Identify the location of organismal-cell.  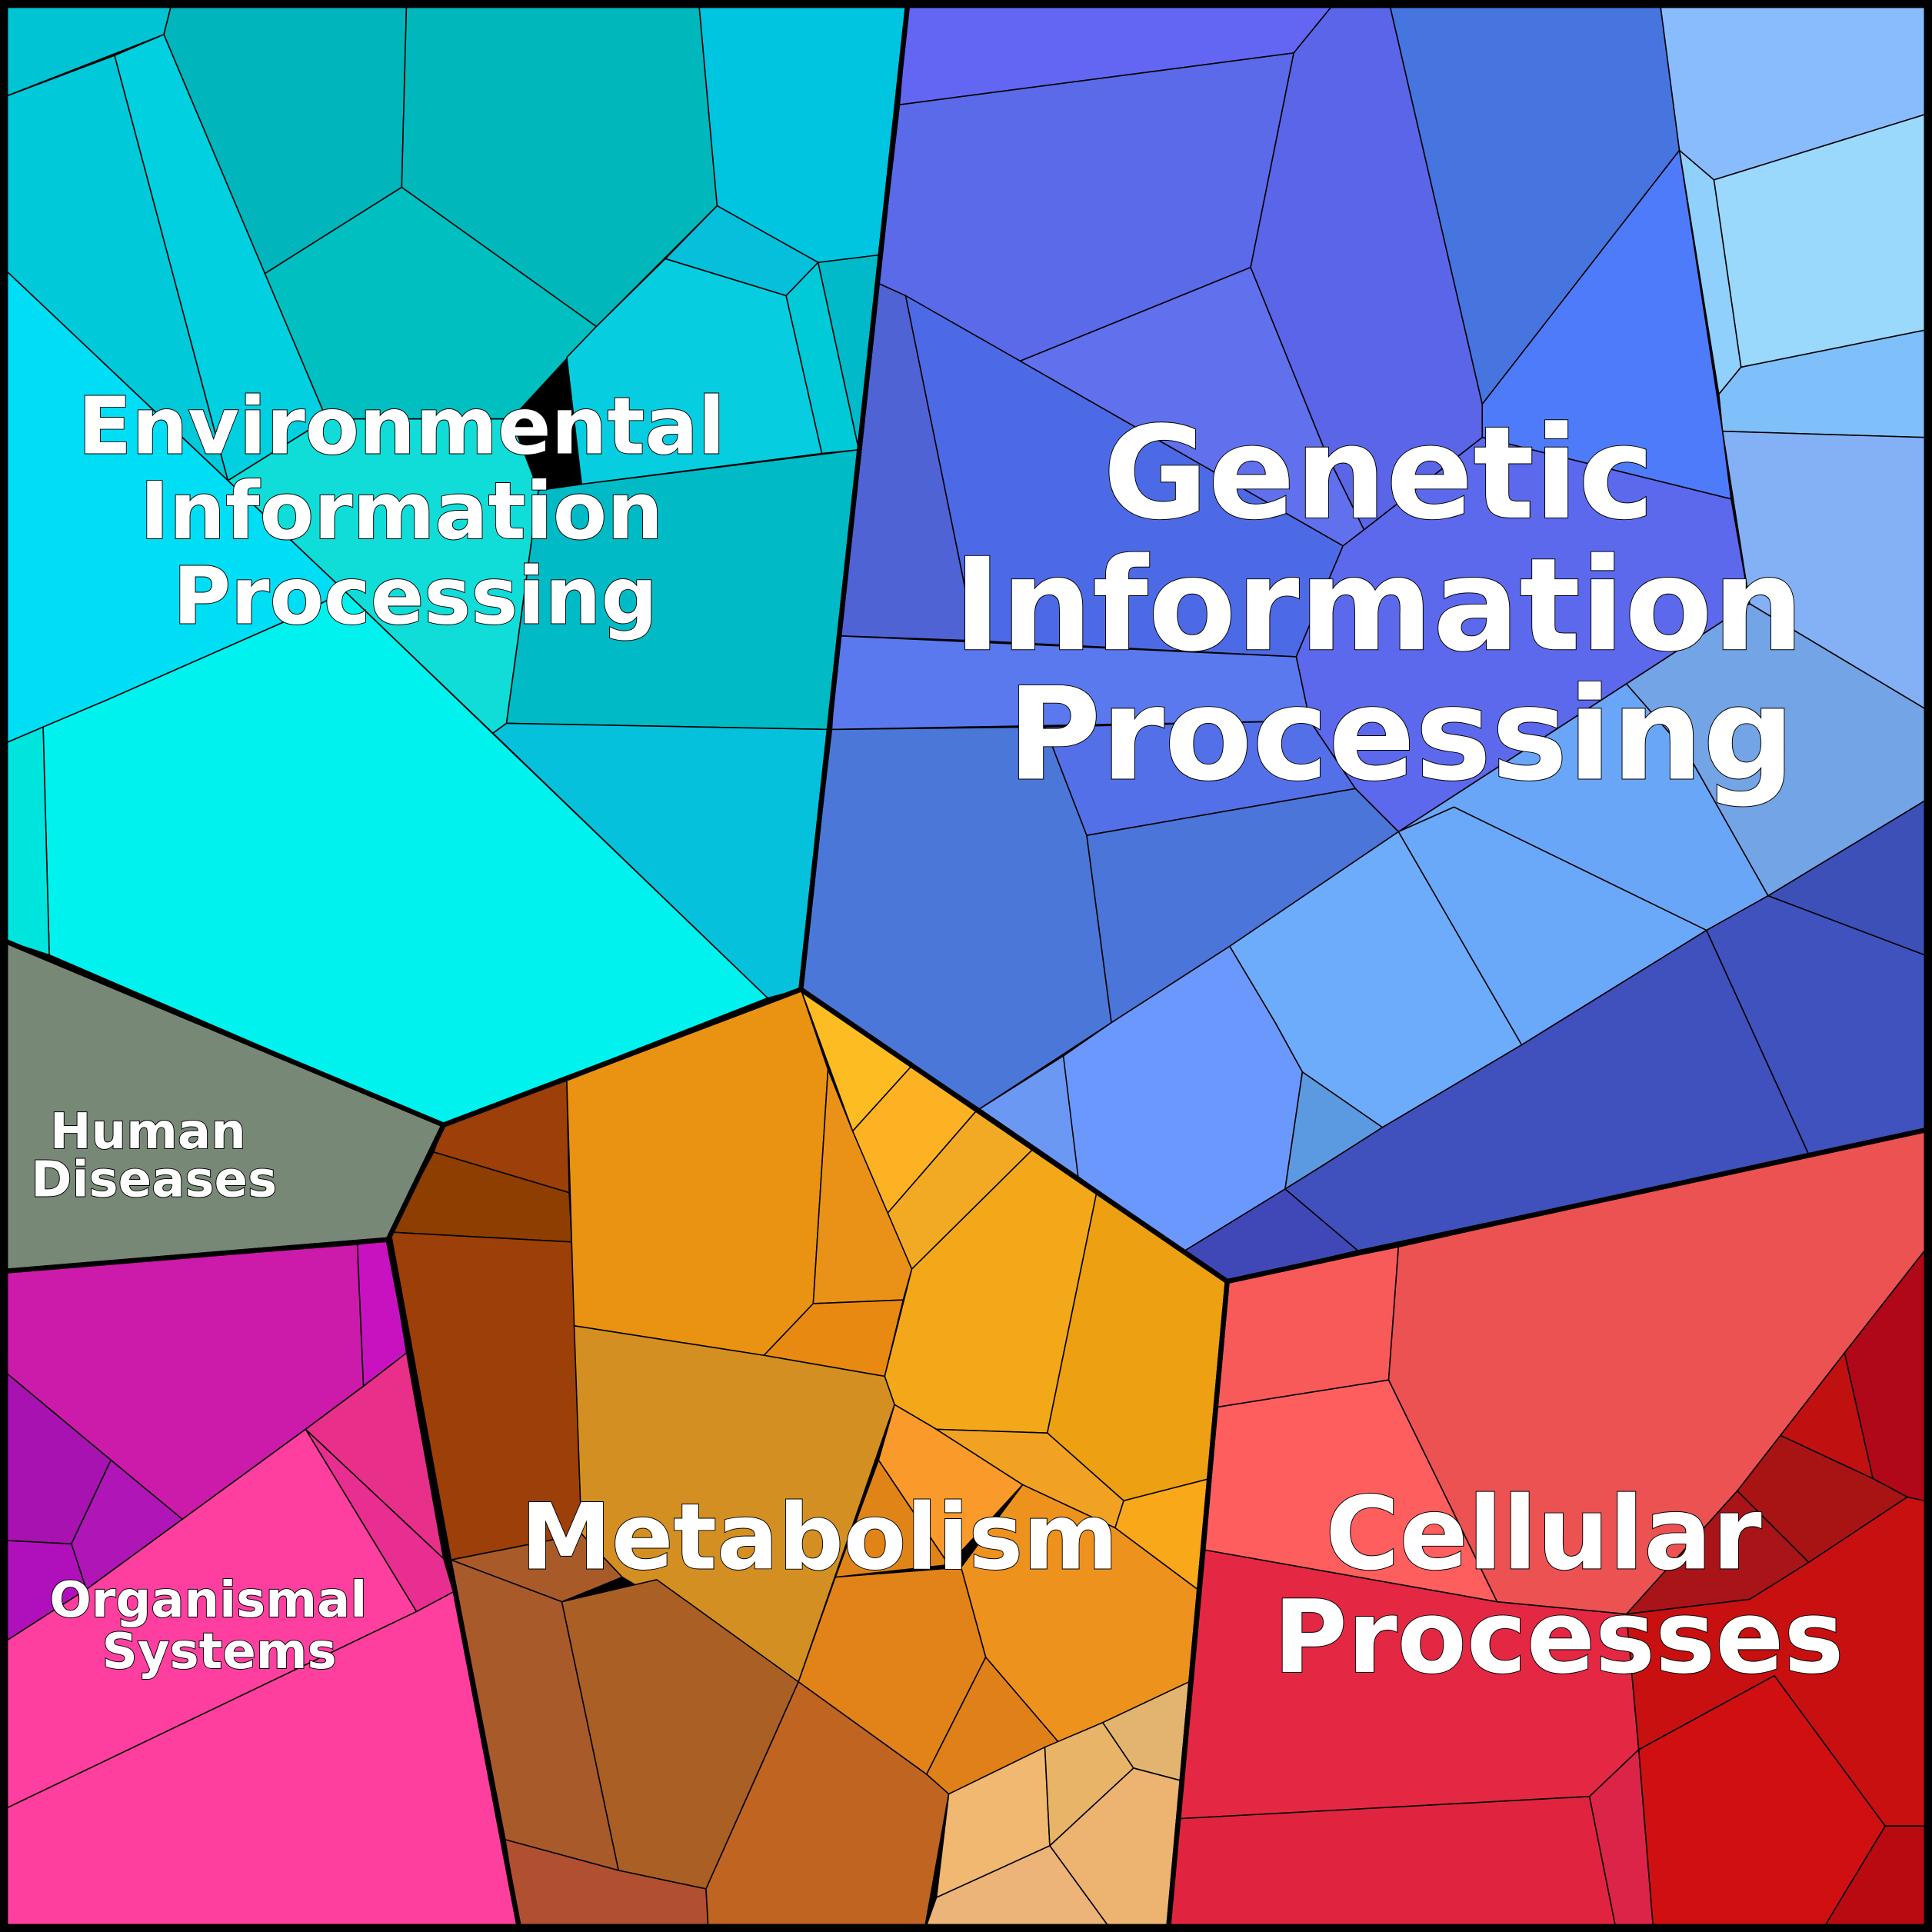
(209, 1620).